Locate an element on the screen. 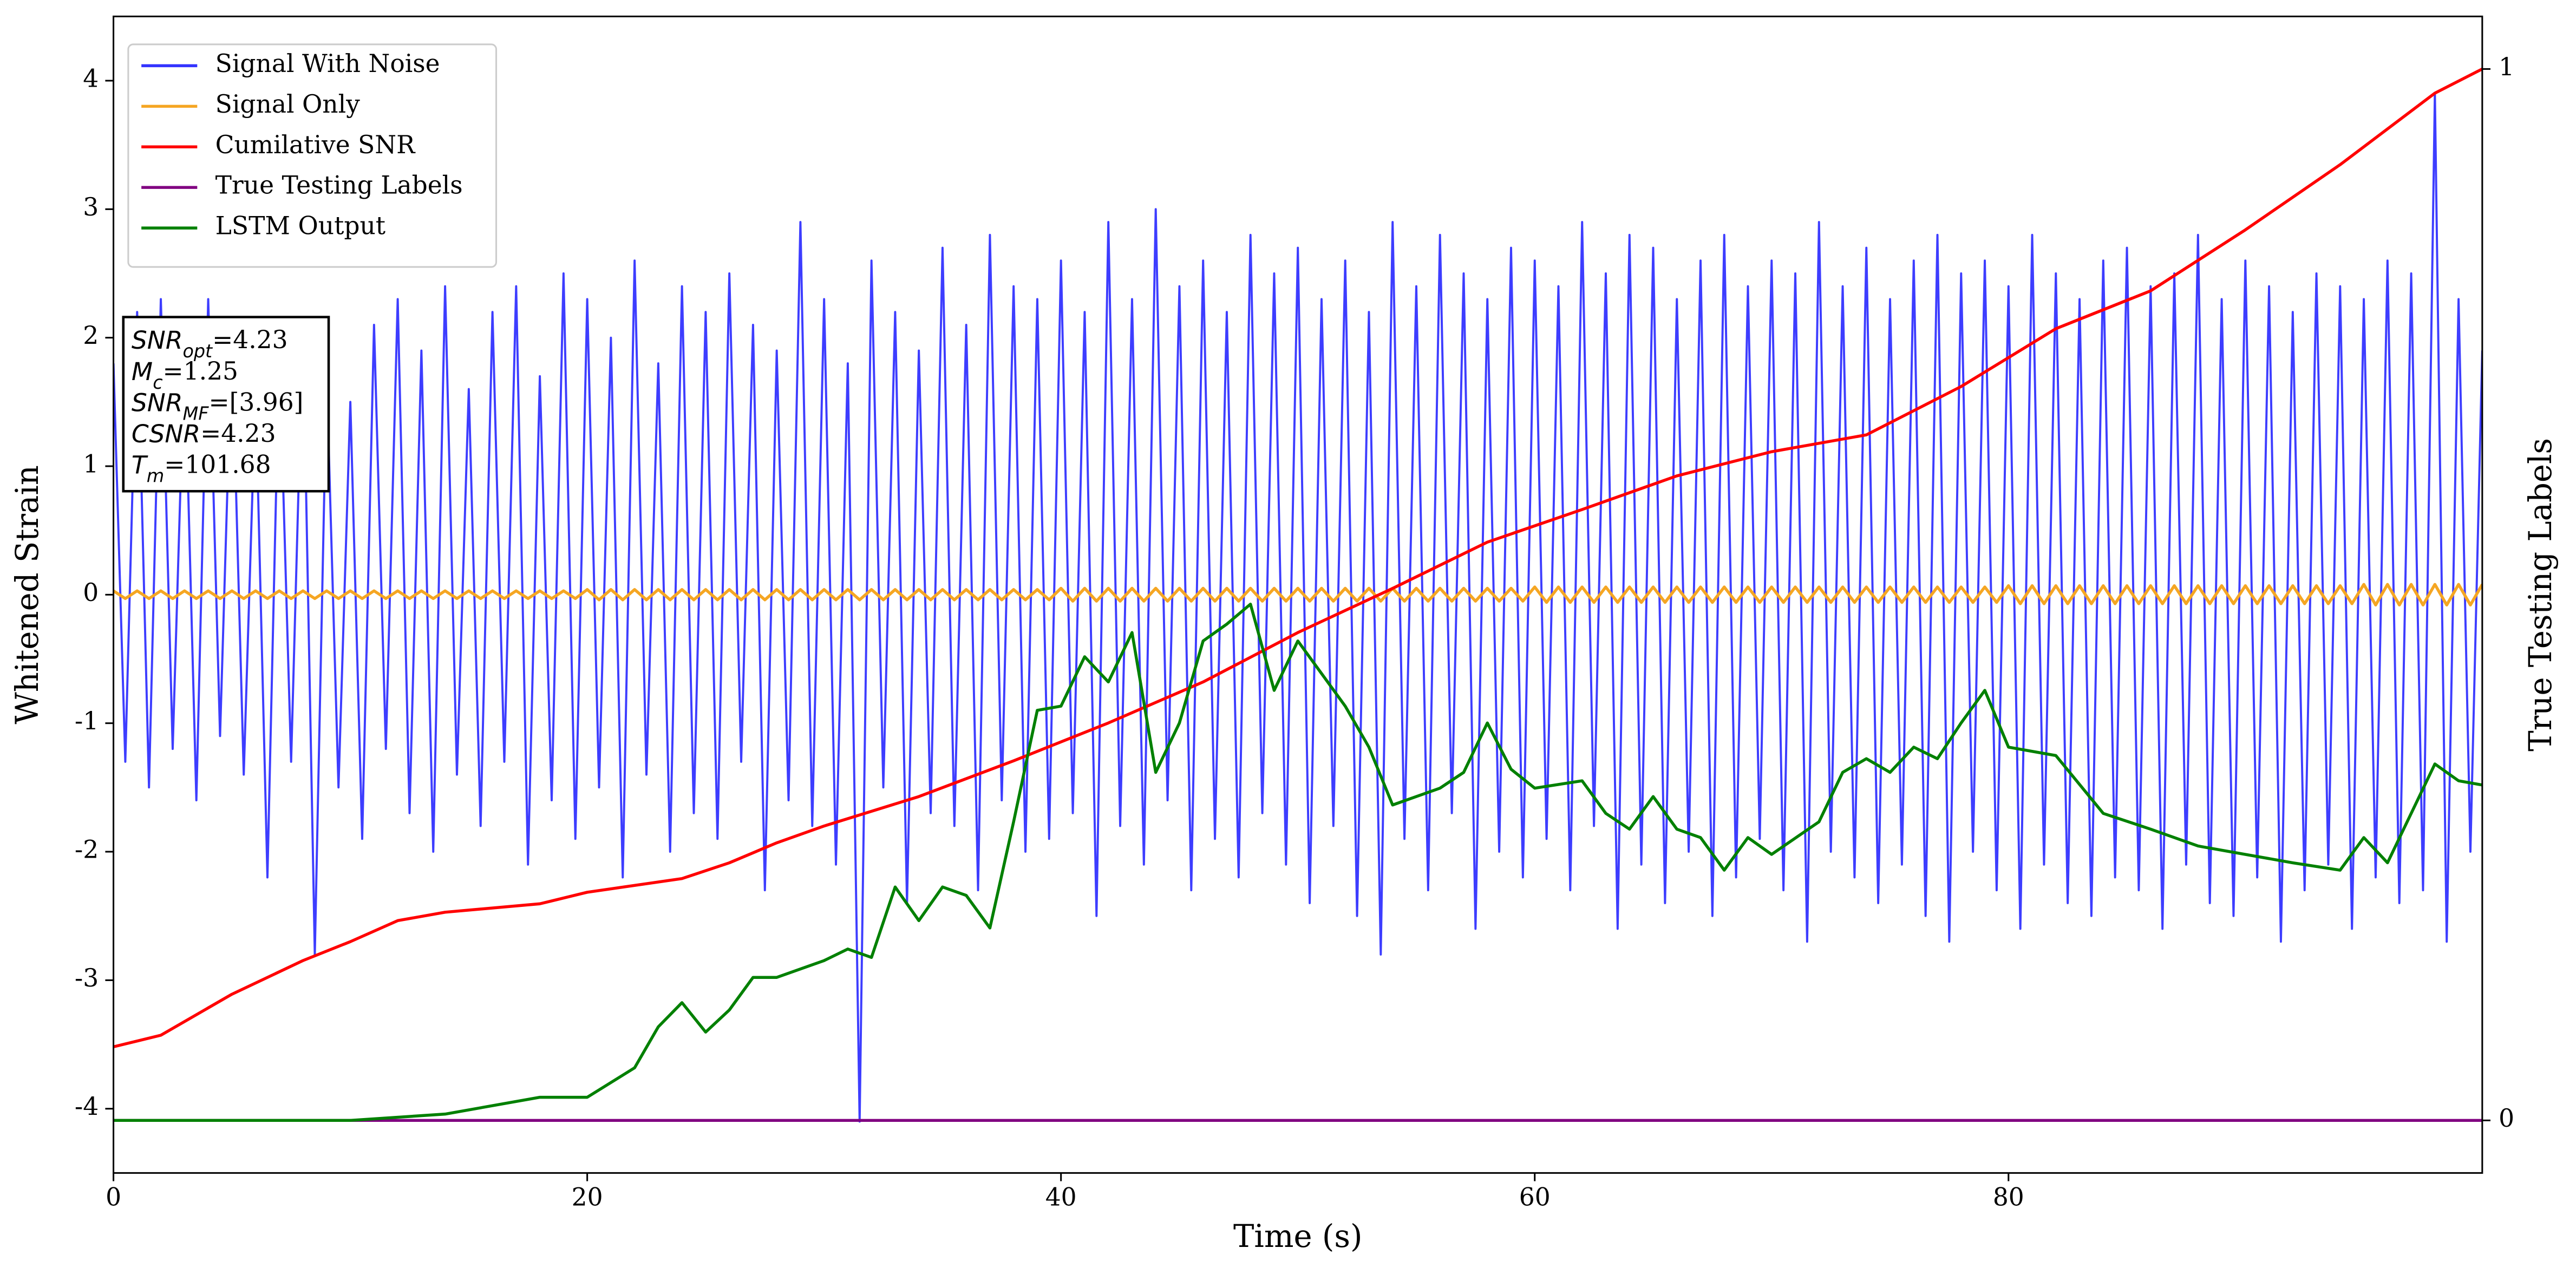 This screenshot has height=1274, width=2576. y2-axis-label: True Testing Labels is located at coordinates (2540, 595).